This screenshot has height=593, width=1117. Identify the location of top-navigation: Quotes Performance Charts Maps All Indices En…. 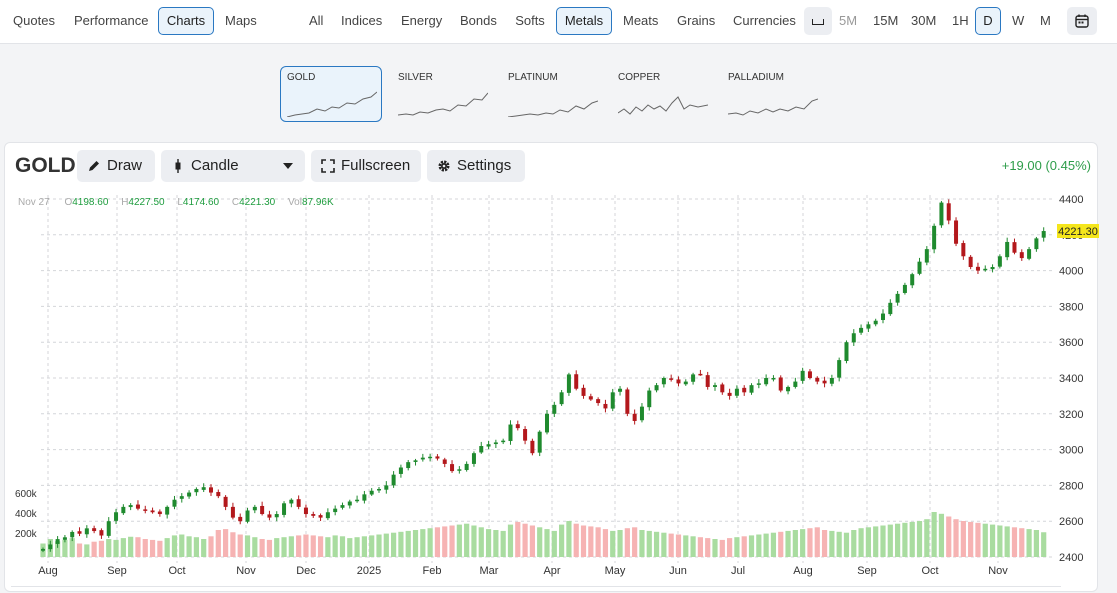
(558, 22).